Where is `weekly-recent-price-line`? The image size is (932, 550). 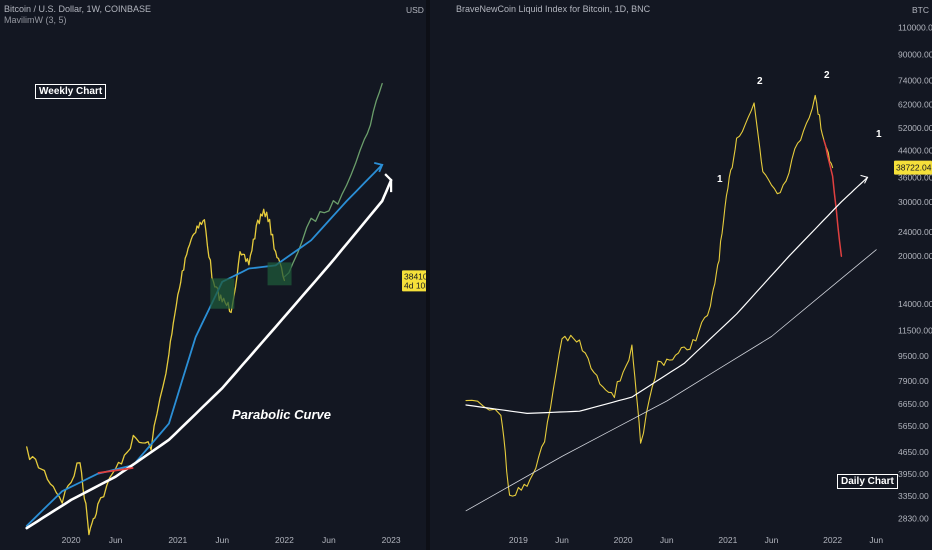
weekly-recent-price-line is located at coordinates (333, 180).